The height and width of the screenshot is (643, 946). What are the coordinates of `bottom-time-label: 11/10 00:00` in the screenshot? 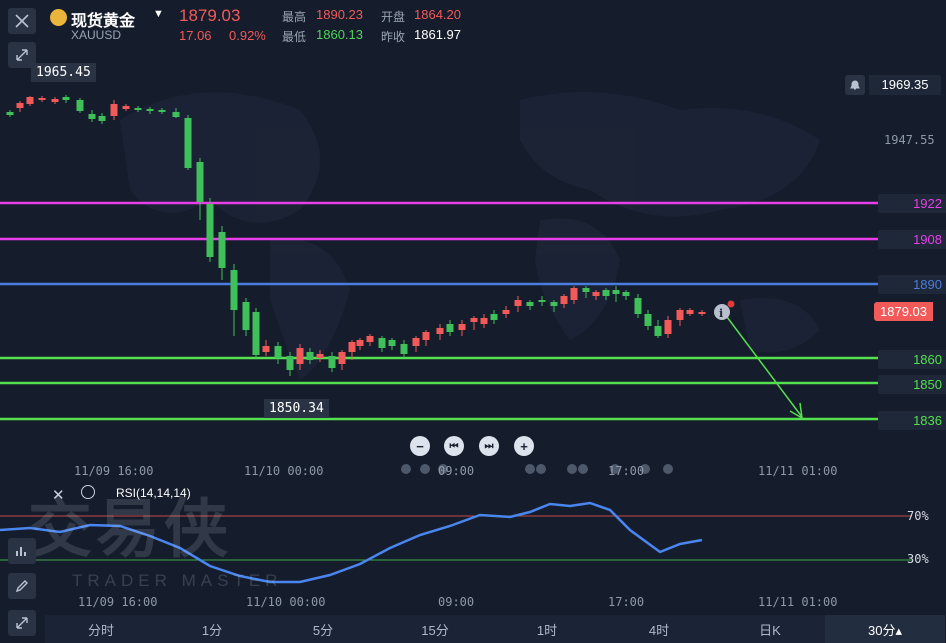 It's located at (286, 602).